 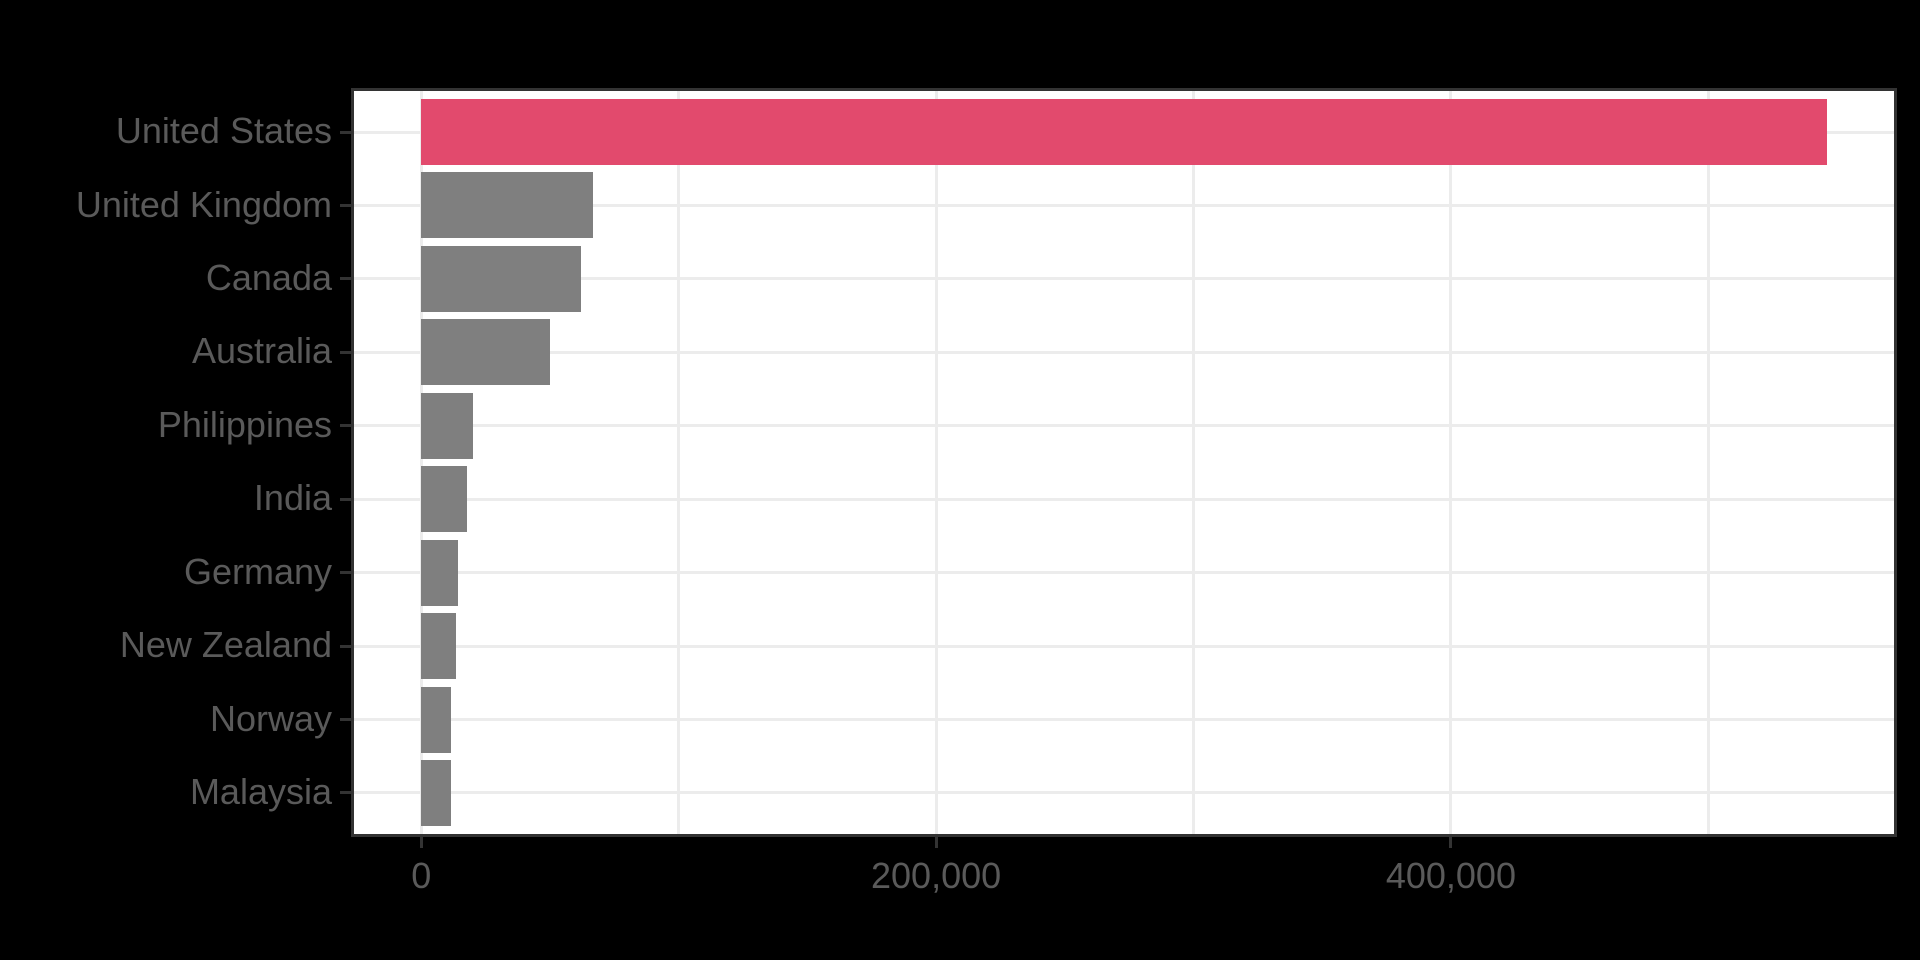 I want to click on y-axis-label: Canada, so click(x=268, y=277).